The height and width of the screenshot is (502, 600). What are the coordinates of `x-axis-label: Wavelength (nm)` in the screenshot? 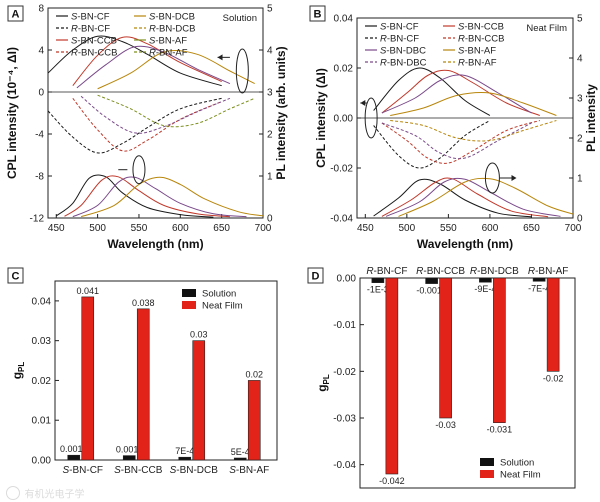 It's located at (155, 244).